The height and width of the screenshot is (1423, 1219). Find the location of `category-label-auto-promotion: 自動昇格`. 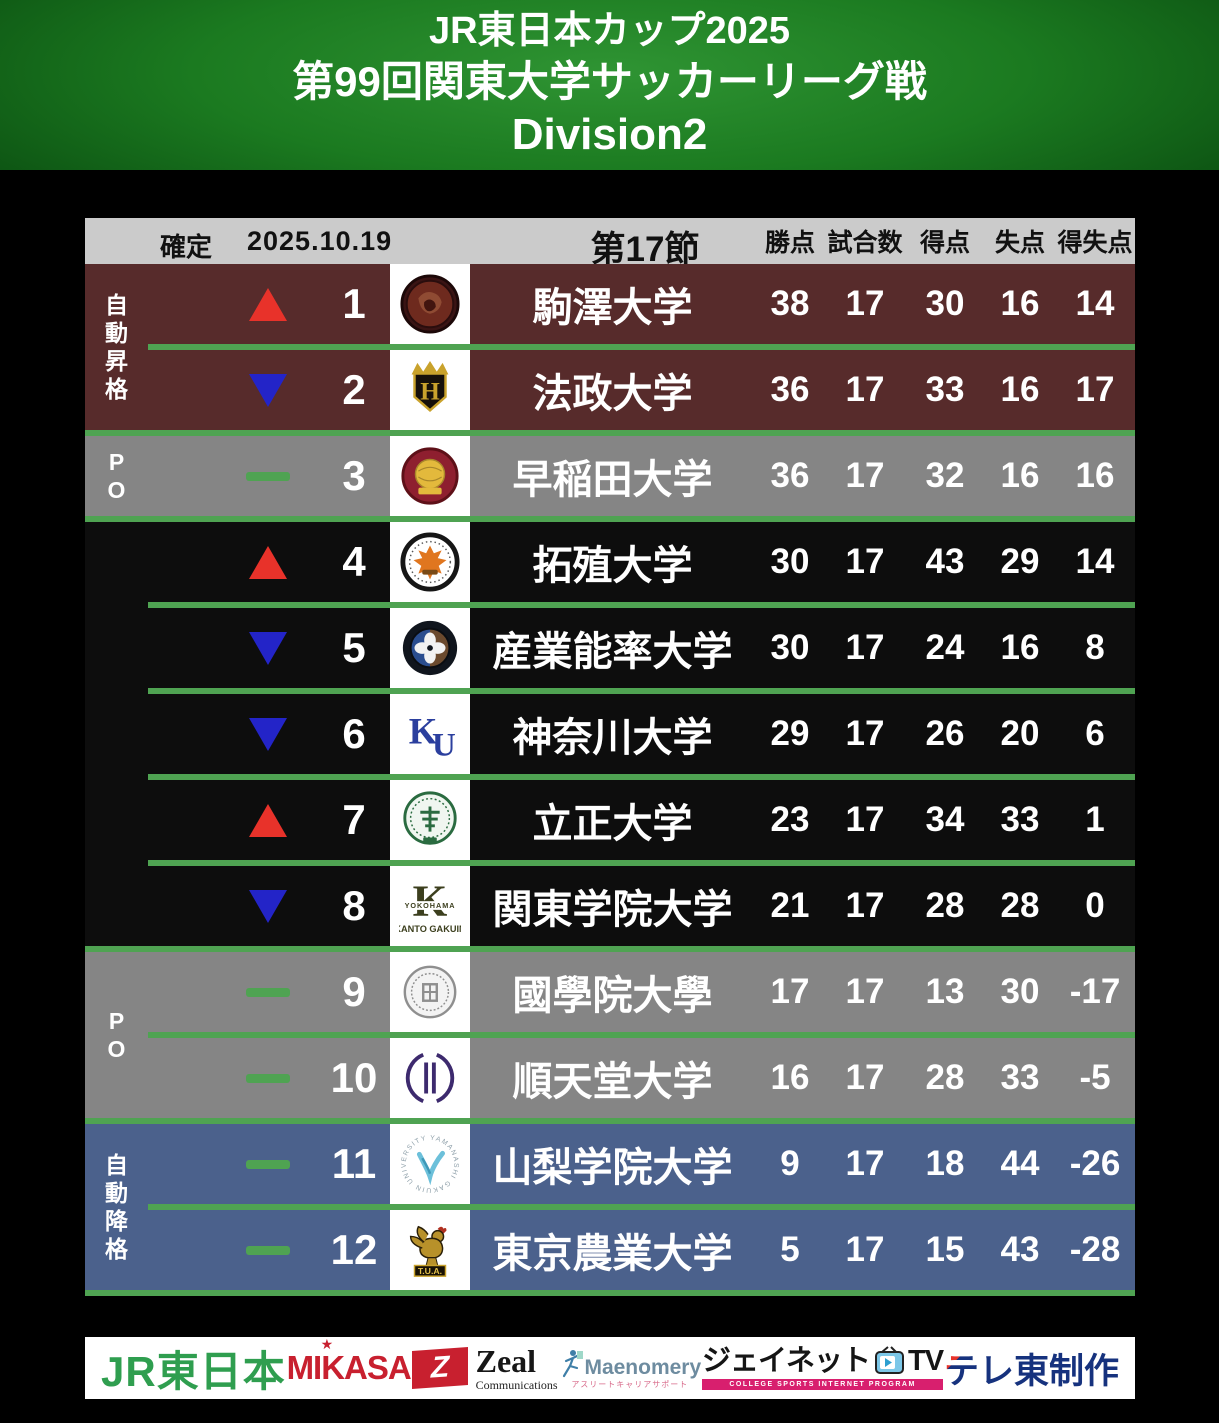

category-label-auto-promotion: 自動昇格 is located at coordinates (116, 347).